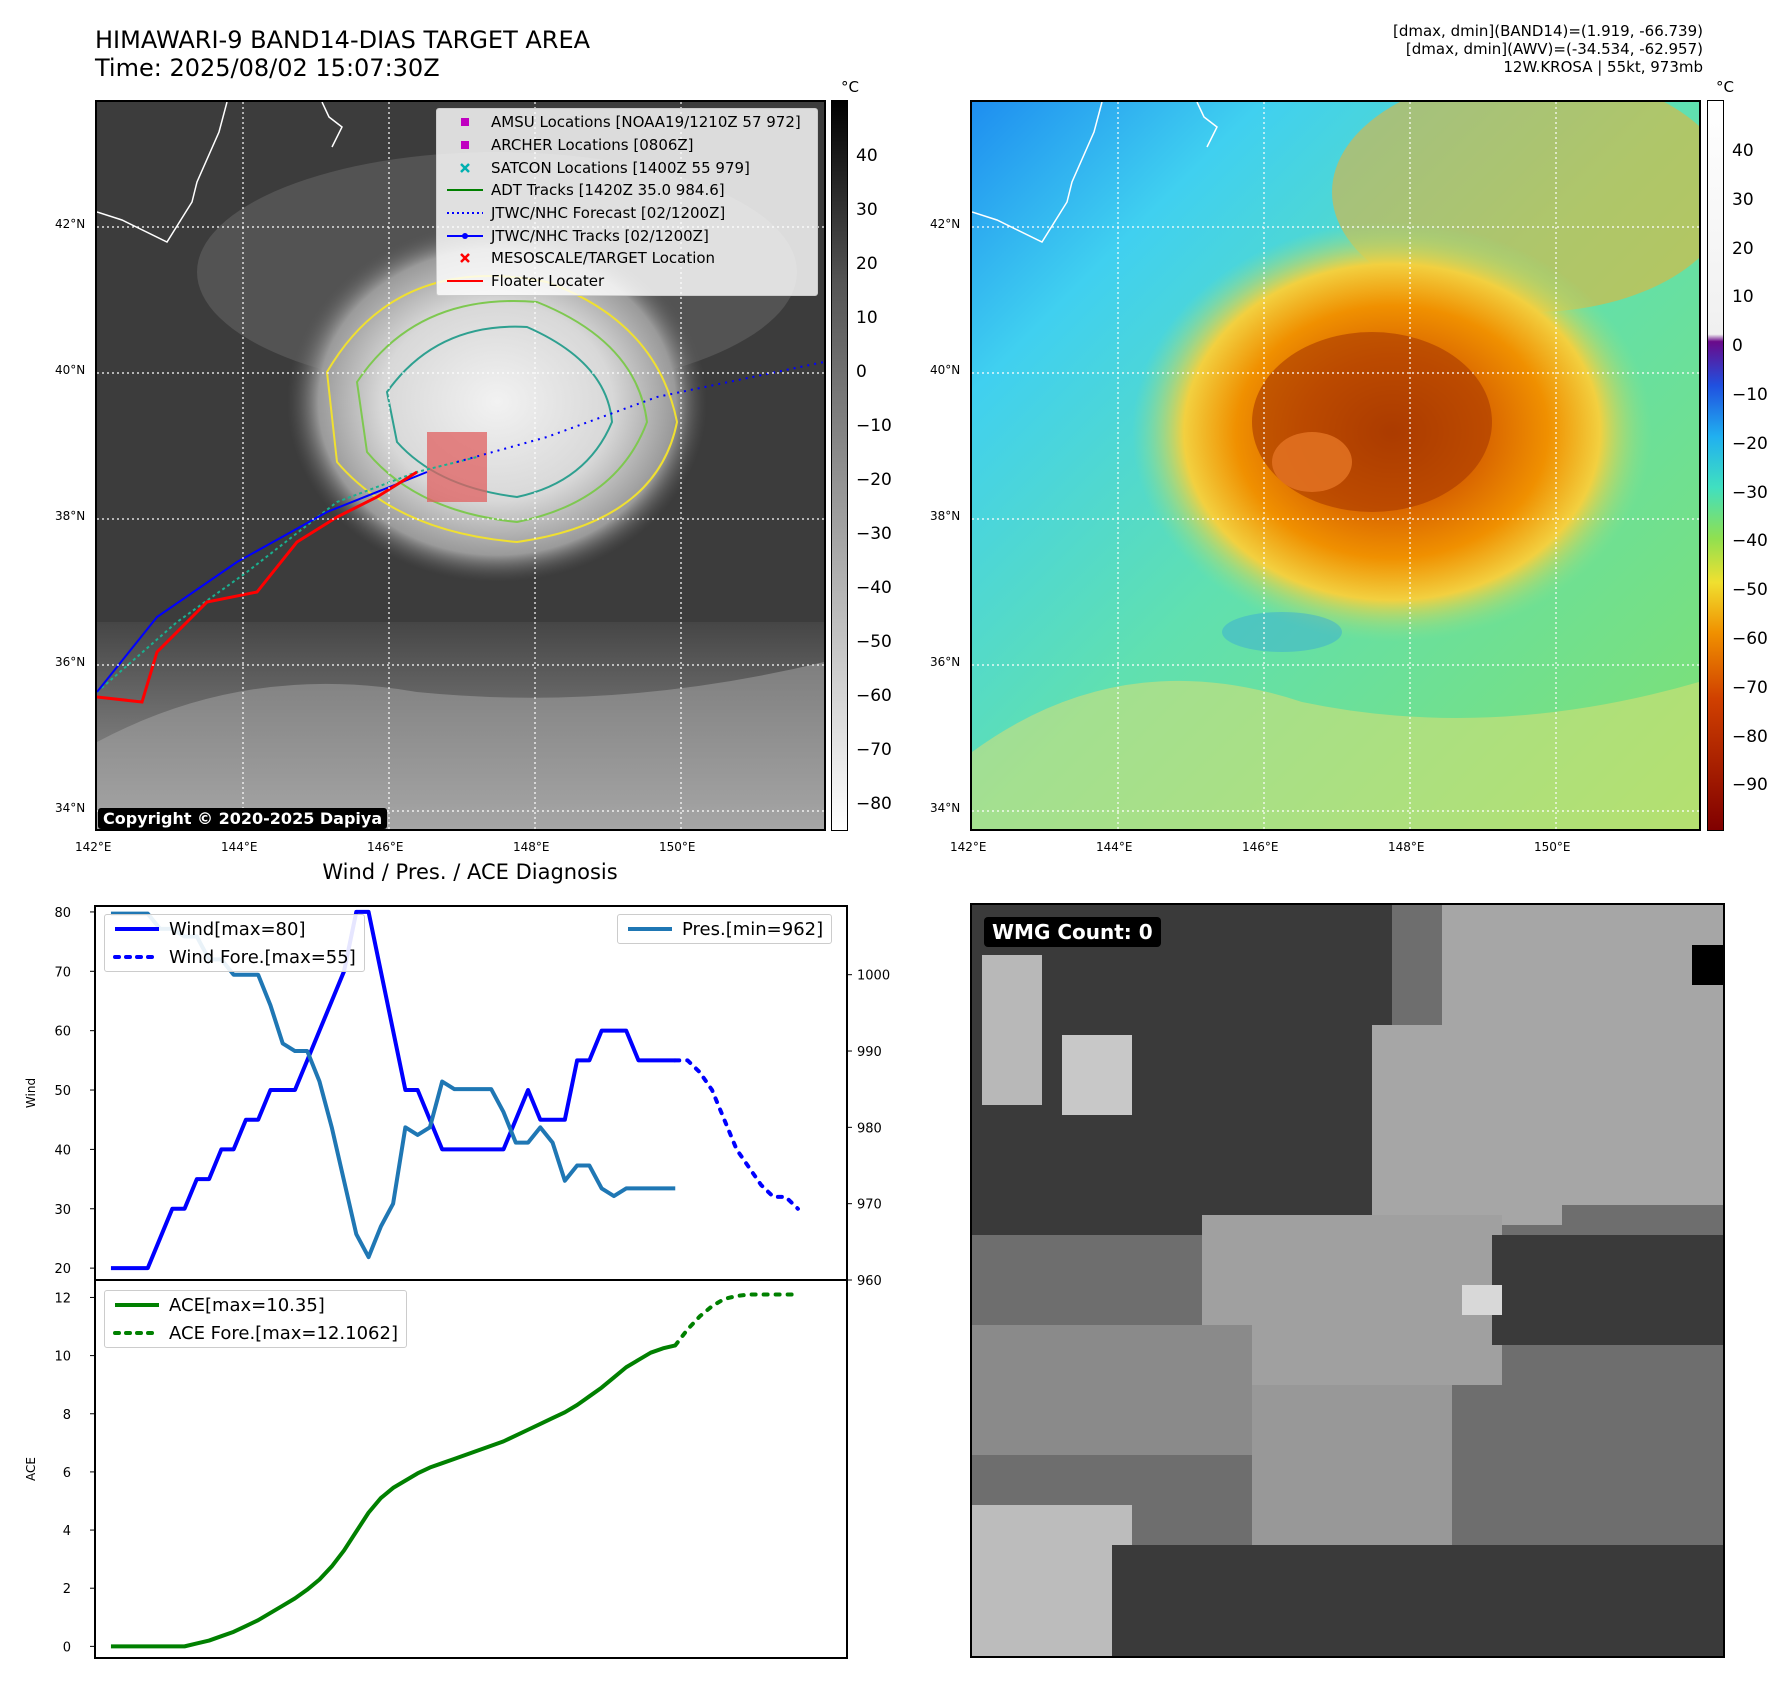 The height and width of the screenshot is (1690, 1788). What do you see at coordinates (1737, 346) in the screenshot?
I see `awv-colorbar-tick: 0` at bounding box center [1737, 346].